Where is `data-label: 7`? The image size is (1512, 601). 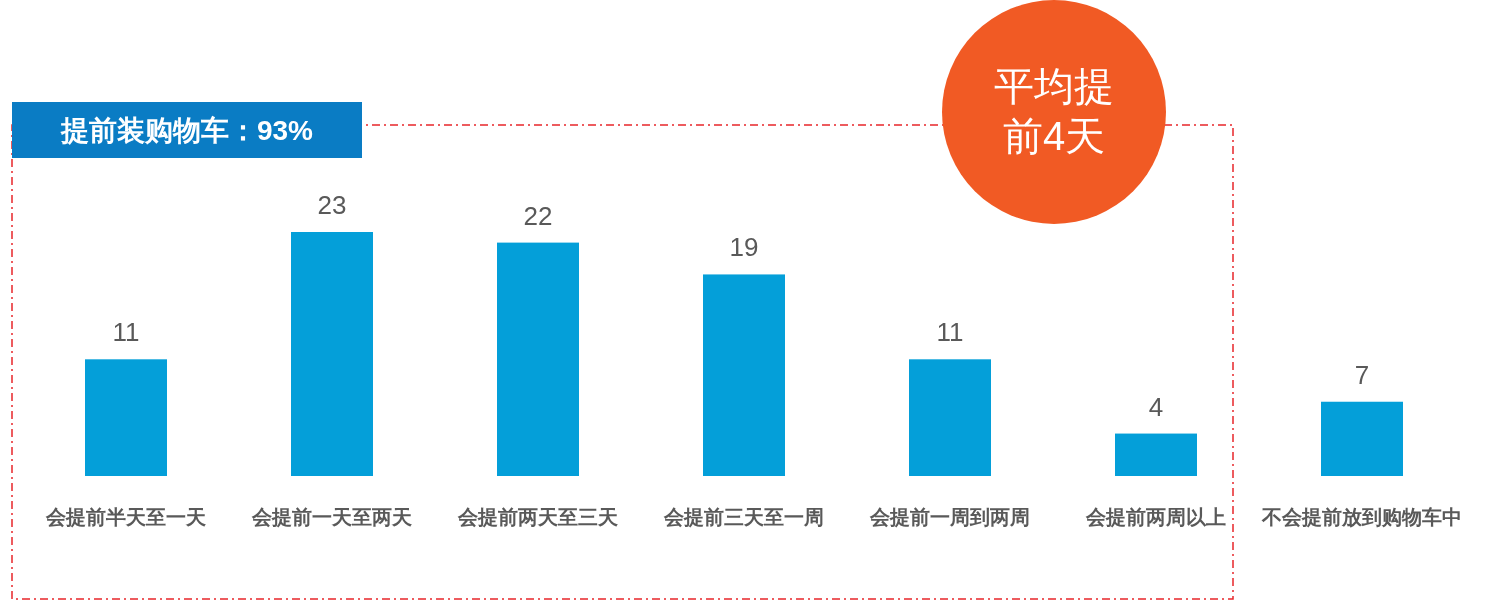
data-label: 7 is located at coordinates (1362, 374).